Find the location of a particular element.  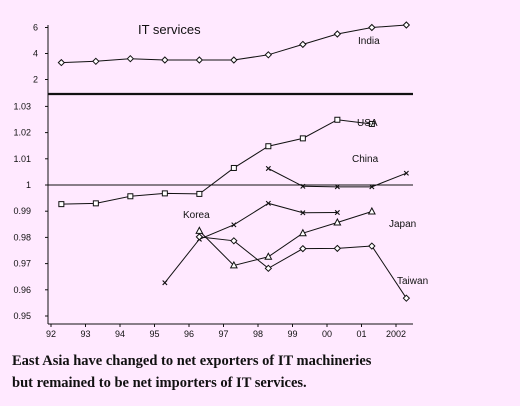

series-japan is located at coordinates (285, 237).